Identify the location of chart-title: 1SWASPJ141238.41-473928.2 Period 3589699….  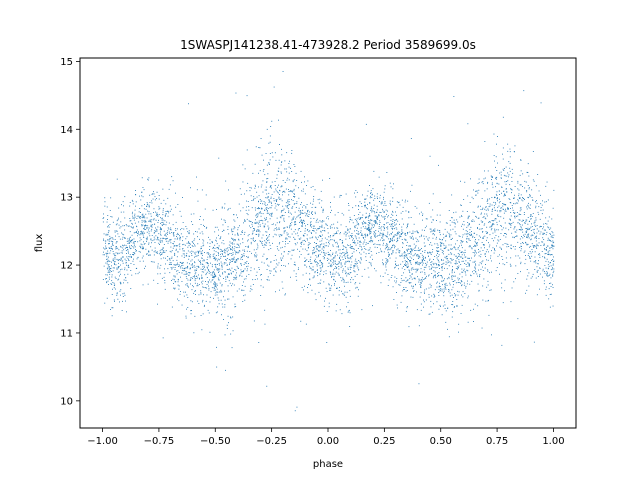
(328, 45).